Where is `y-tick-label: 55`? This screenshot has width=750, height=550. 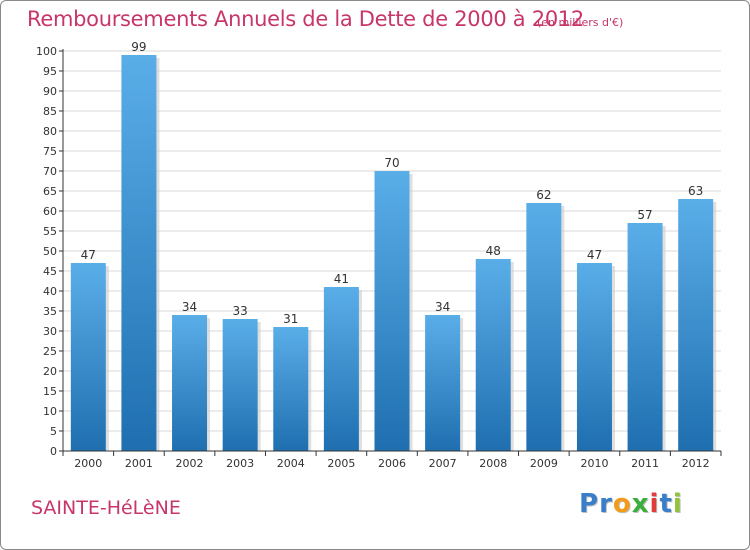
y-tick-label: 55 is located at coordinates (50, 231).